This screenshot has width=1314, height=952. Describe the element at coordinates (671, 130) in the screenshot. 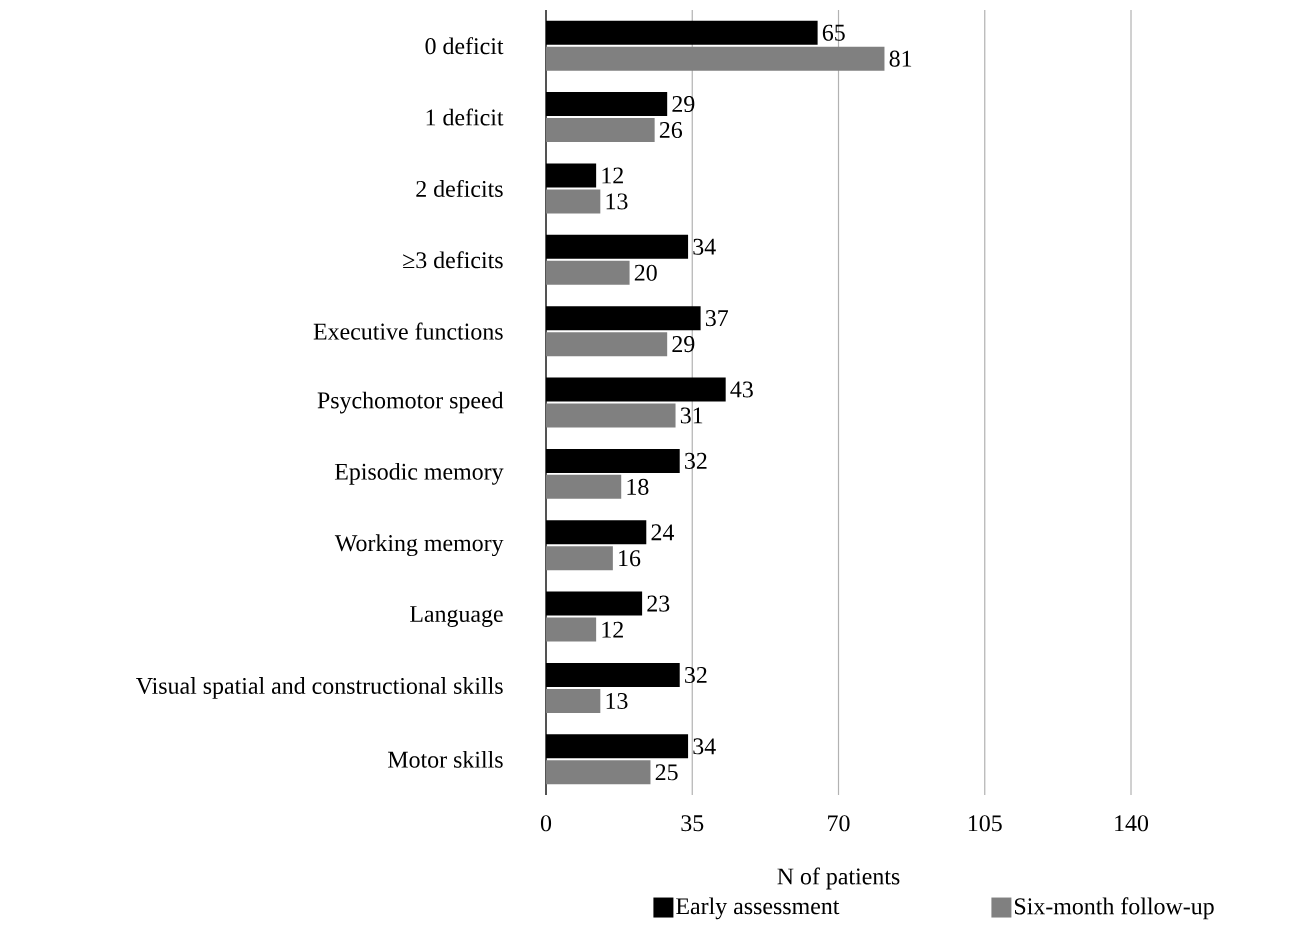

I see `data-label: 26` at that location.